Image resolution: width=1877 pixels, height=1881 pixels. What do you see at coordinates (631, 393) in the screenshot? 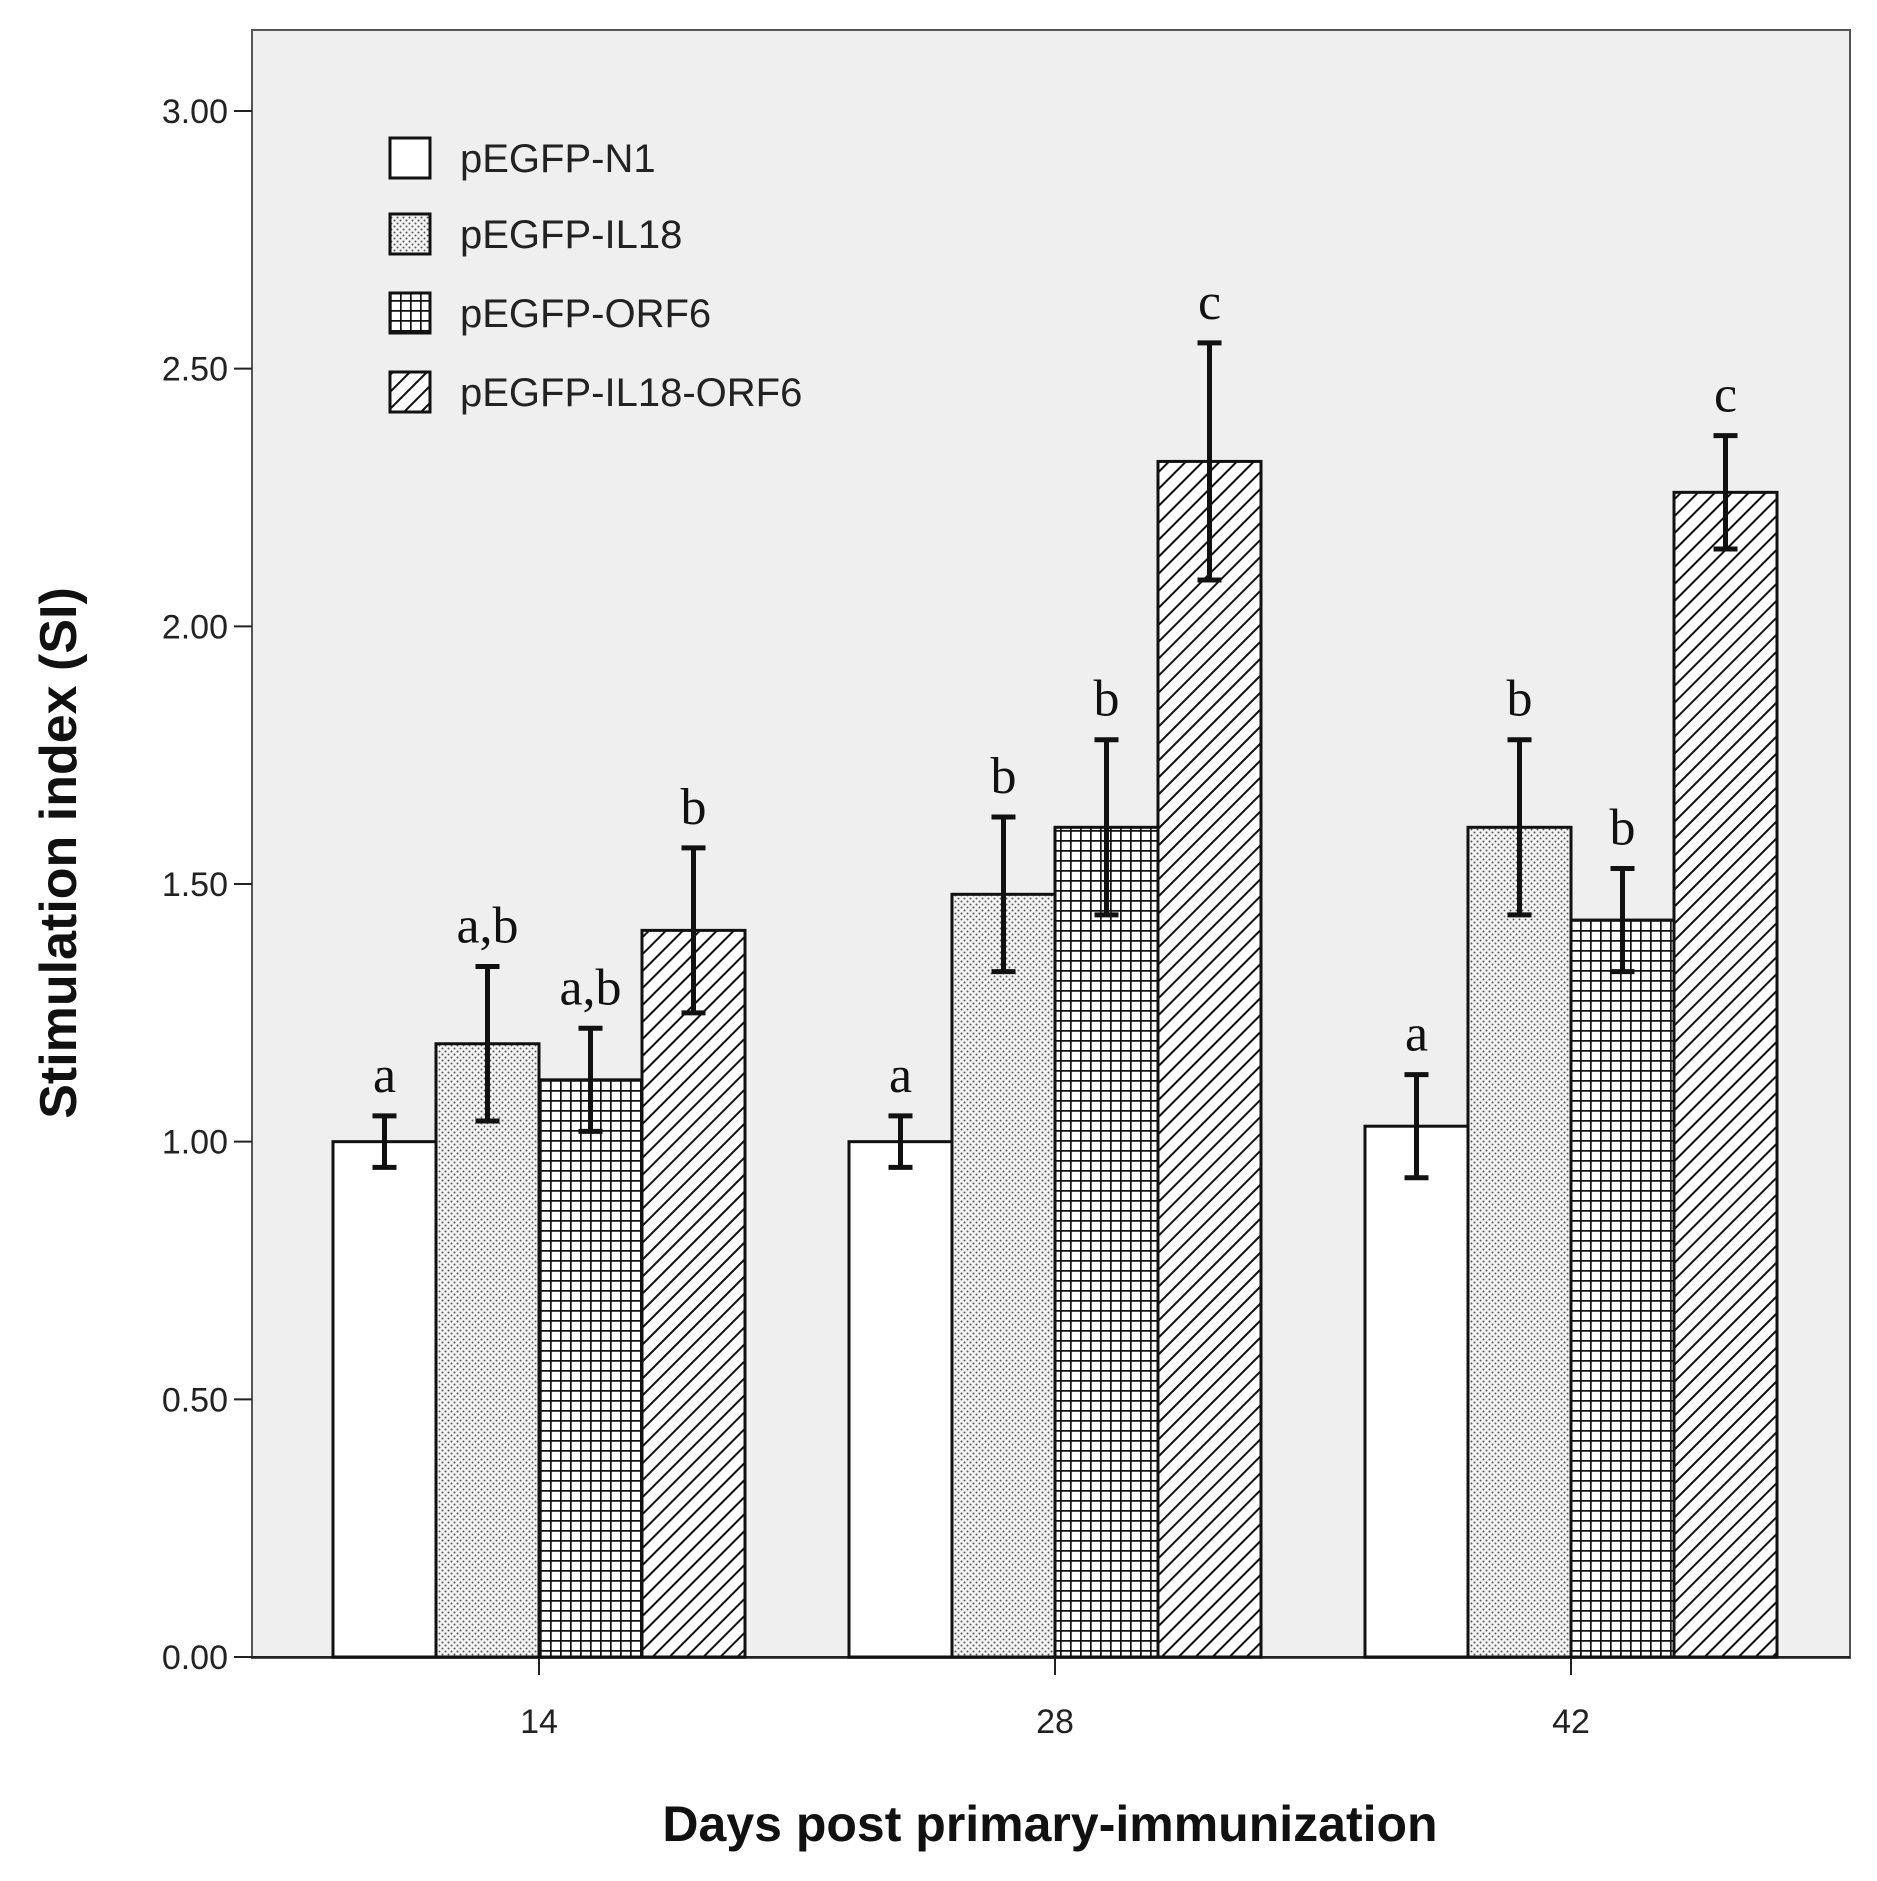
I see `legend-label: pEGFP-IL18-ORF6` at bounding box center [631, 393].